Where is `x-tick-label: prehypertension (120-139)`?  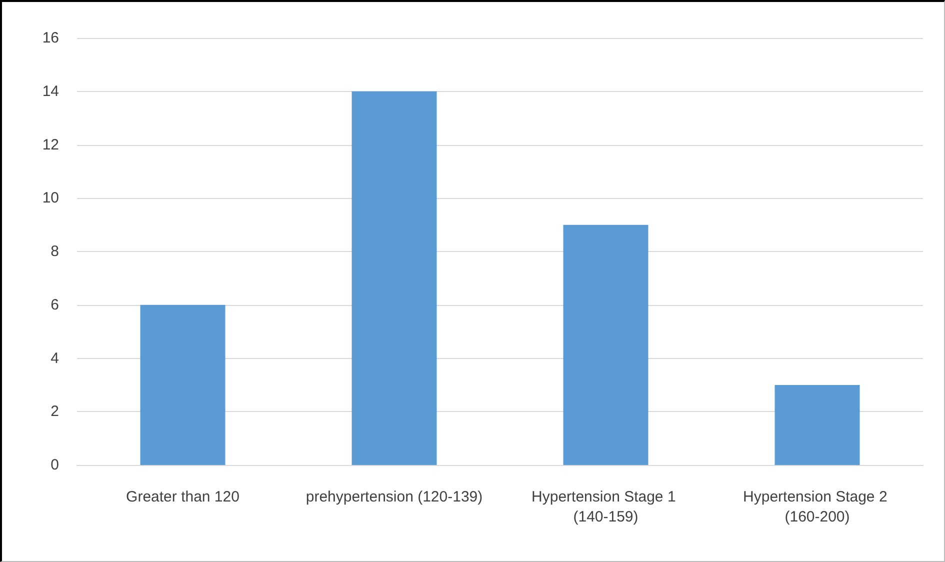
x-tick-label: prehypertension (120-139) is located at coordinates (394, 497).